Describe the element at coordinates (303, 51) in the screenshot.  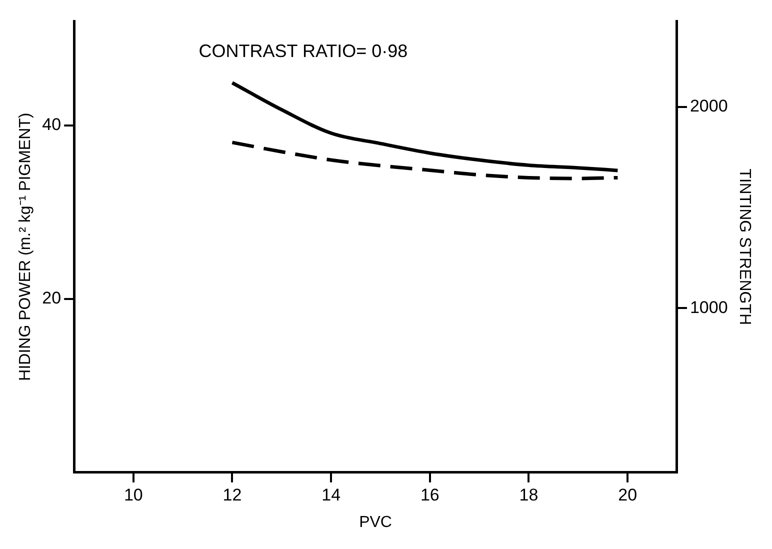
I see `annotation: CONTRAST RATIO= 0·98` at that location.